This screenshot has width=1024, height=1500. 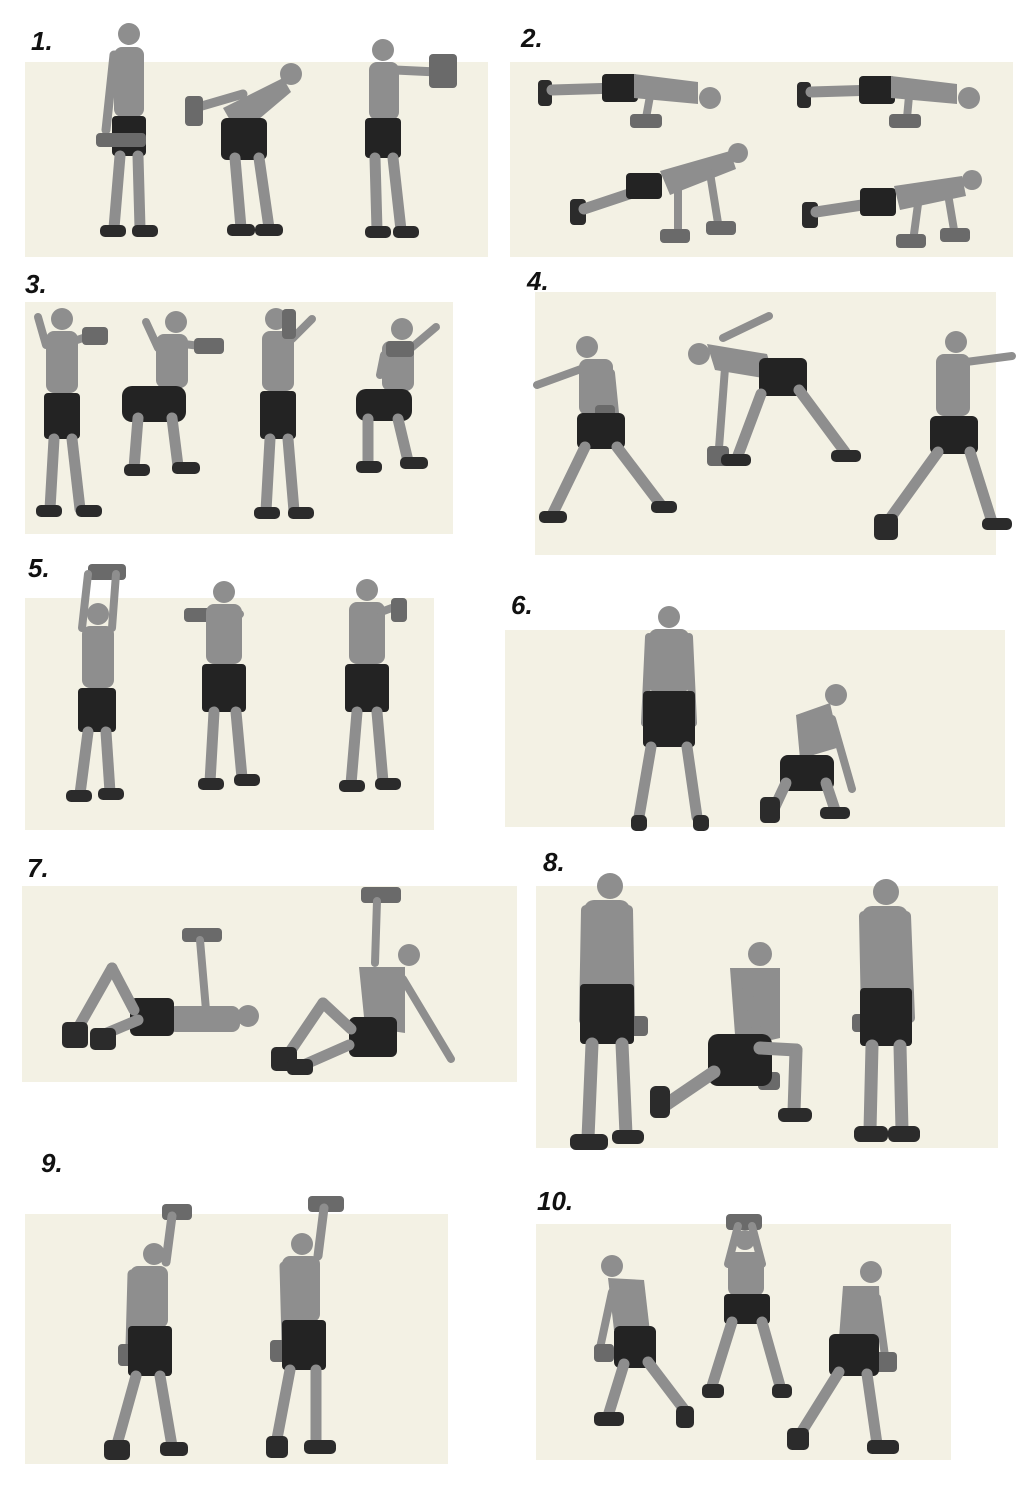 I want to click on exercise-9-panel, so click(x=236, y=1339).